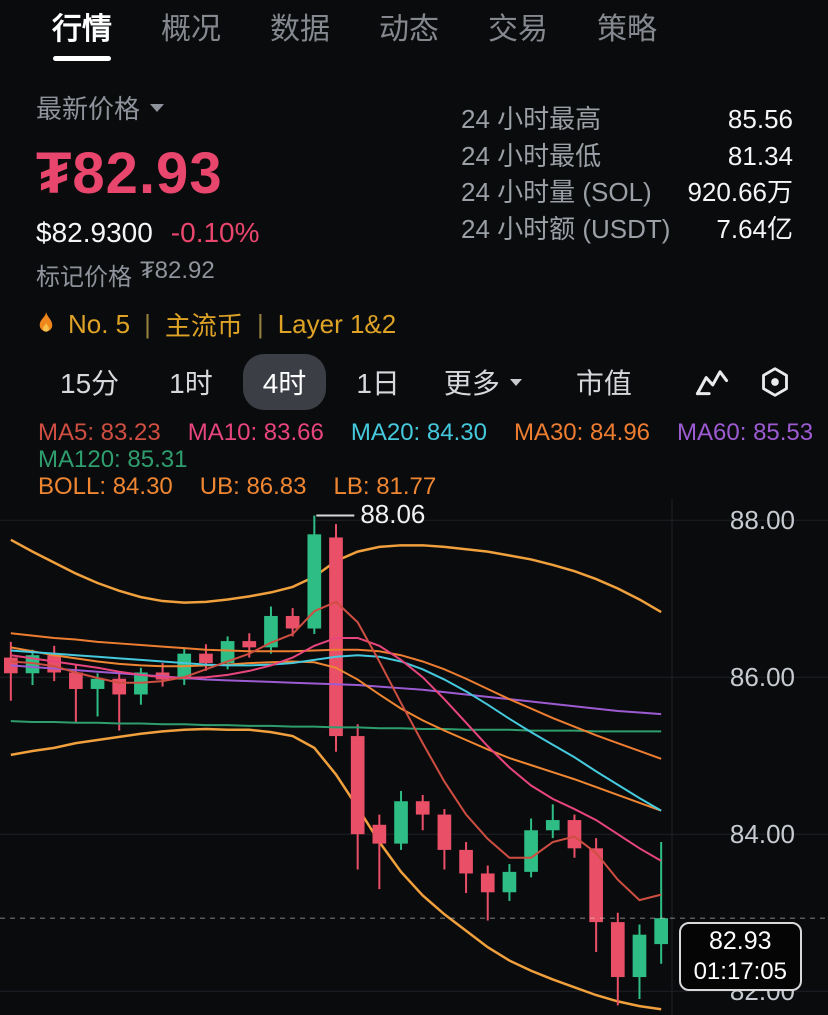 This screenshot has height=1015, width=828. What do you see at coordinates (760, 155) in the screenshot?
I see `stat-value: 81.34` at bounding box center [760, 155].